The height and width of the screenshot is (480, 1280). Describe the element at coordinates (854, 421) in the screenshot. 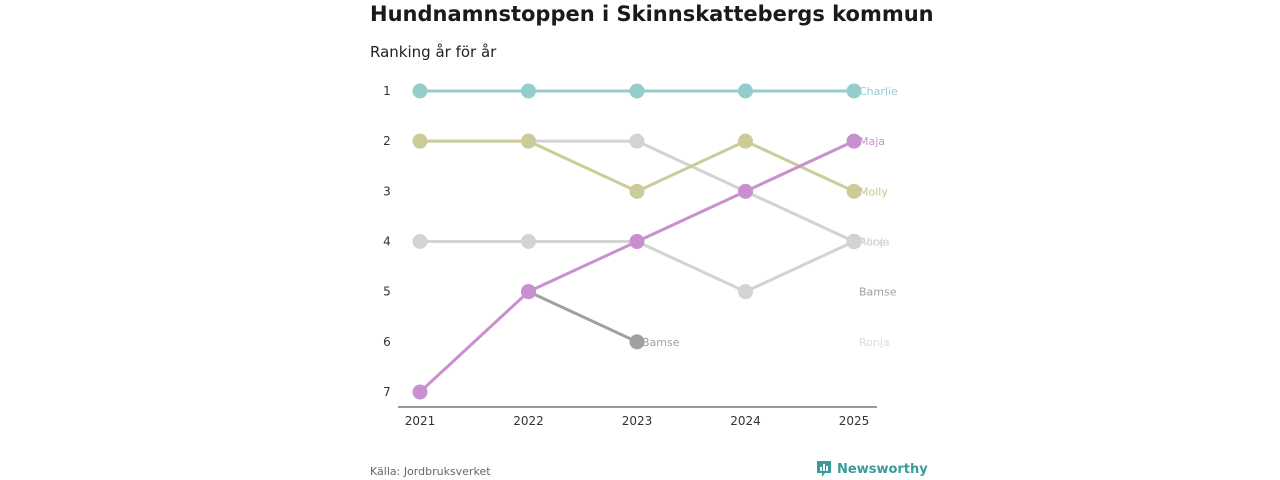

I see `x-tick-label: 2025` at that location.